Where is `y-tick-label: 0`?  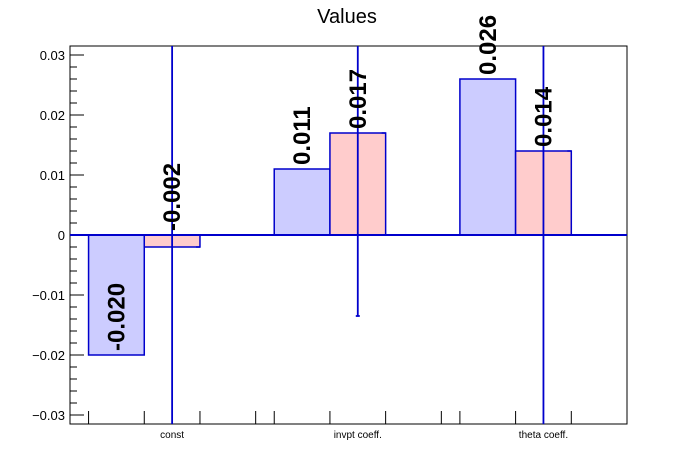 y-tick-label: 0 is located at coordinates (61, 235).